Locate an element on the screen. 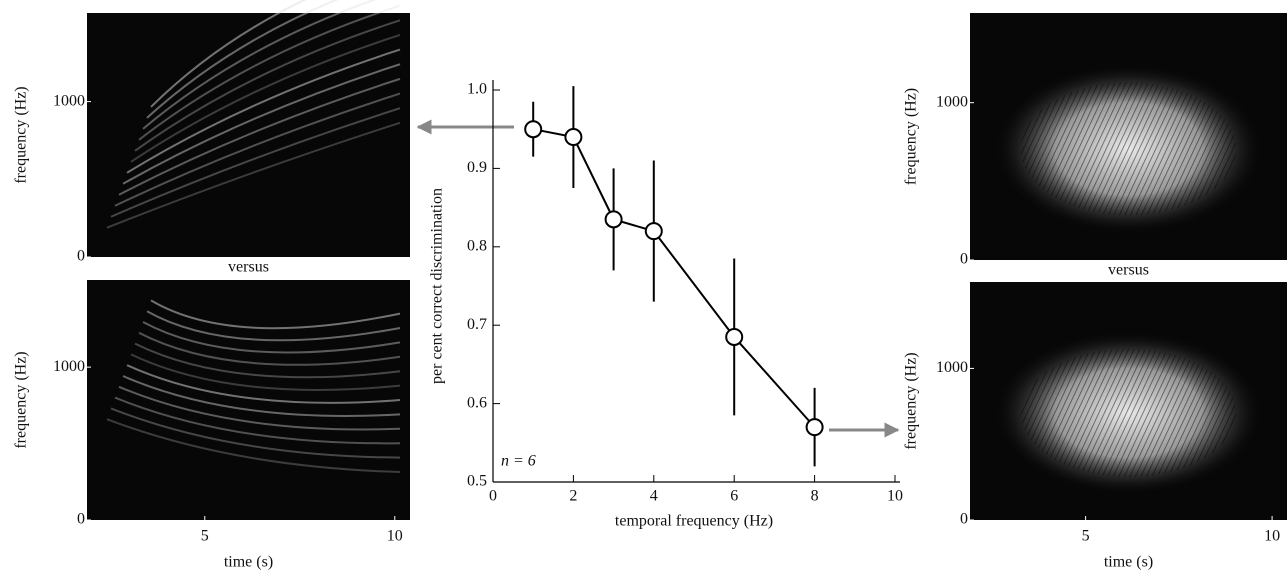  y-tick-label: 0.6 is located at coordinates (477, 402).